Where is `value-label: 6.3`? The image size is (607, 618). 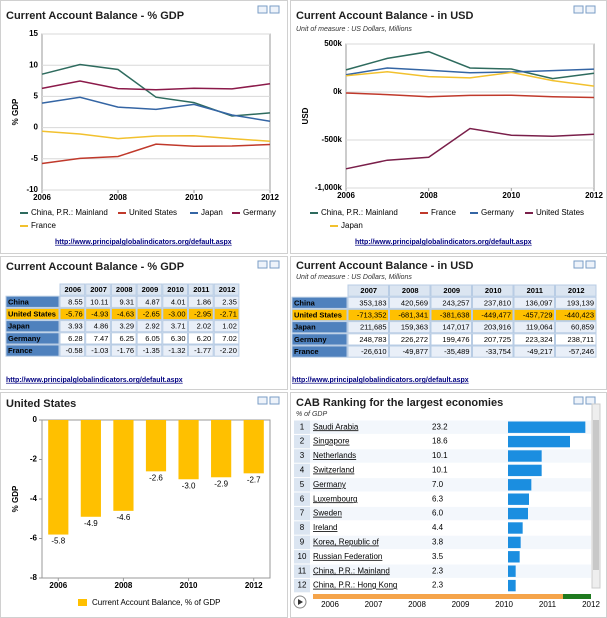
value-label: 6.3 is located at coordinates (438, 498).